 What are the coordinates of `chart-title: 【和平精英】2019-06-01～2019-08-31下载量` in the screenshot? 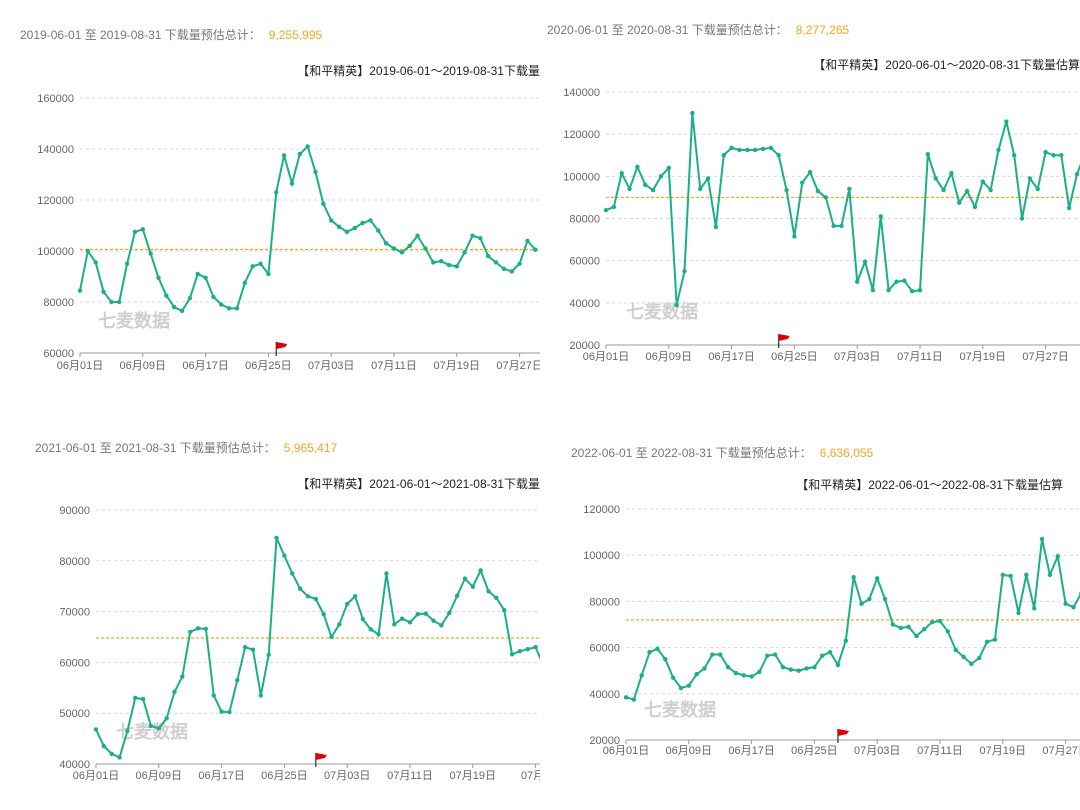 It's located at (418, 71).